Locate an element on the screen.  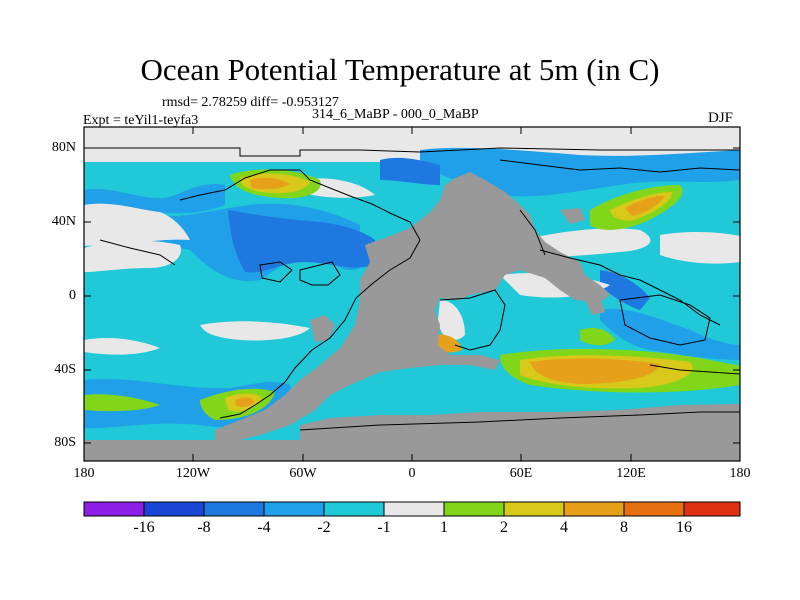
lon-label-120w: 120W is located at coordinates (193, 473).